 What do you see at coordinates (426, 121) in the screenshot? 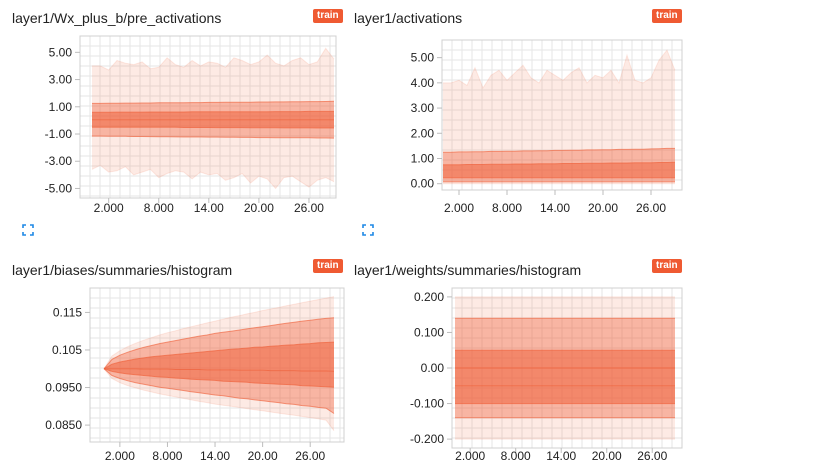
I see `y-axis: 5.00 4.00 3.00 2.00 1.00 0.00` at bounding box center [426, 121].